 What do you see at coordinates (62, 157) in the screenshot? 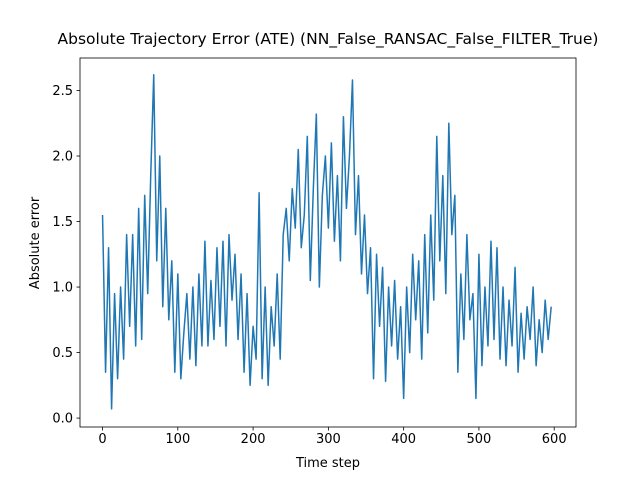
I see `y-tick-label: 2.0` at bounding box center [62, 157].